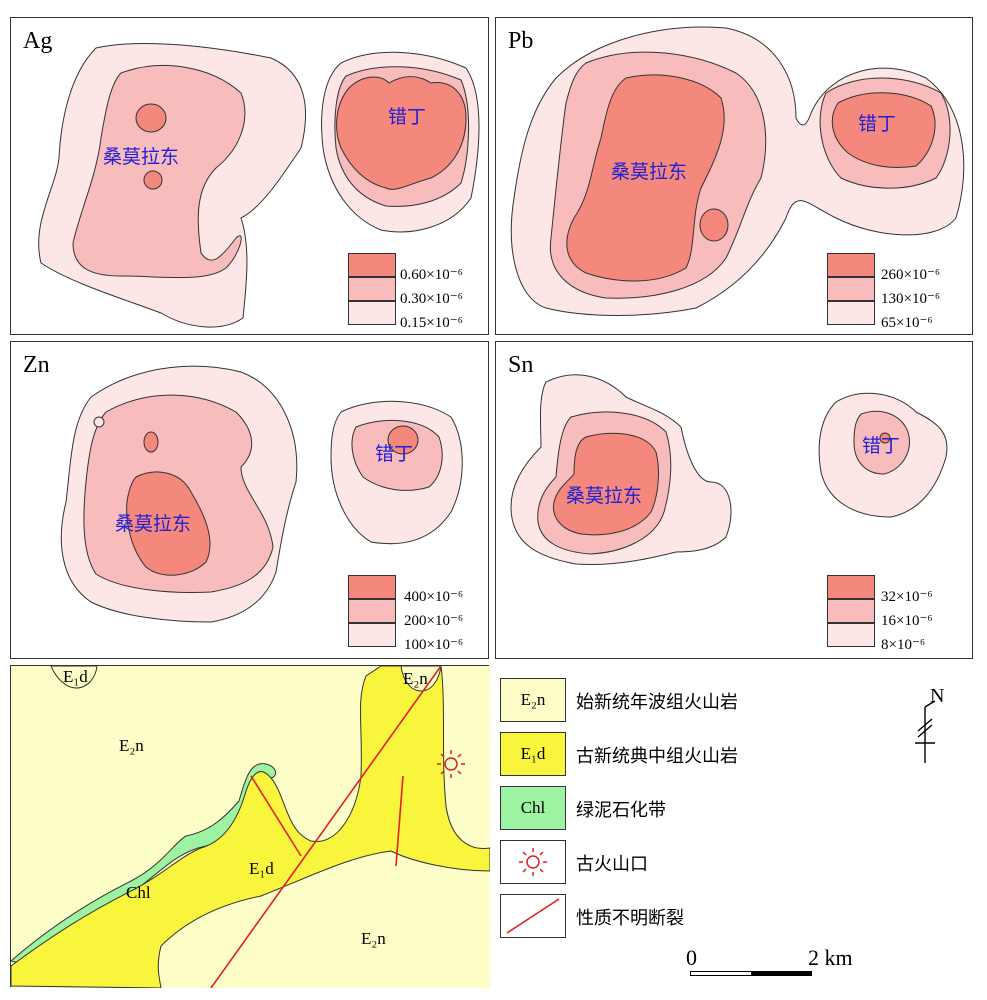  What do you see at coordinates (851, 611) in the screenshot?
I see `sn-legend-swatch-mid` at bounding box center [851, 611].